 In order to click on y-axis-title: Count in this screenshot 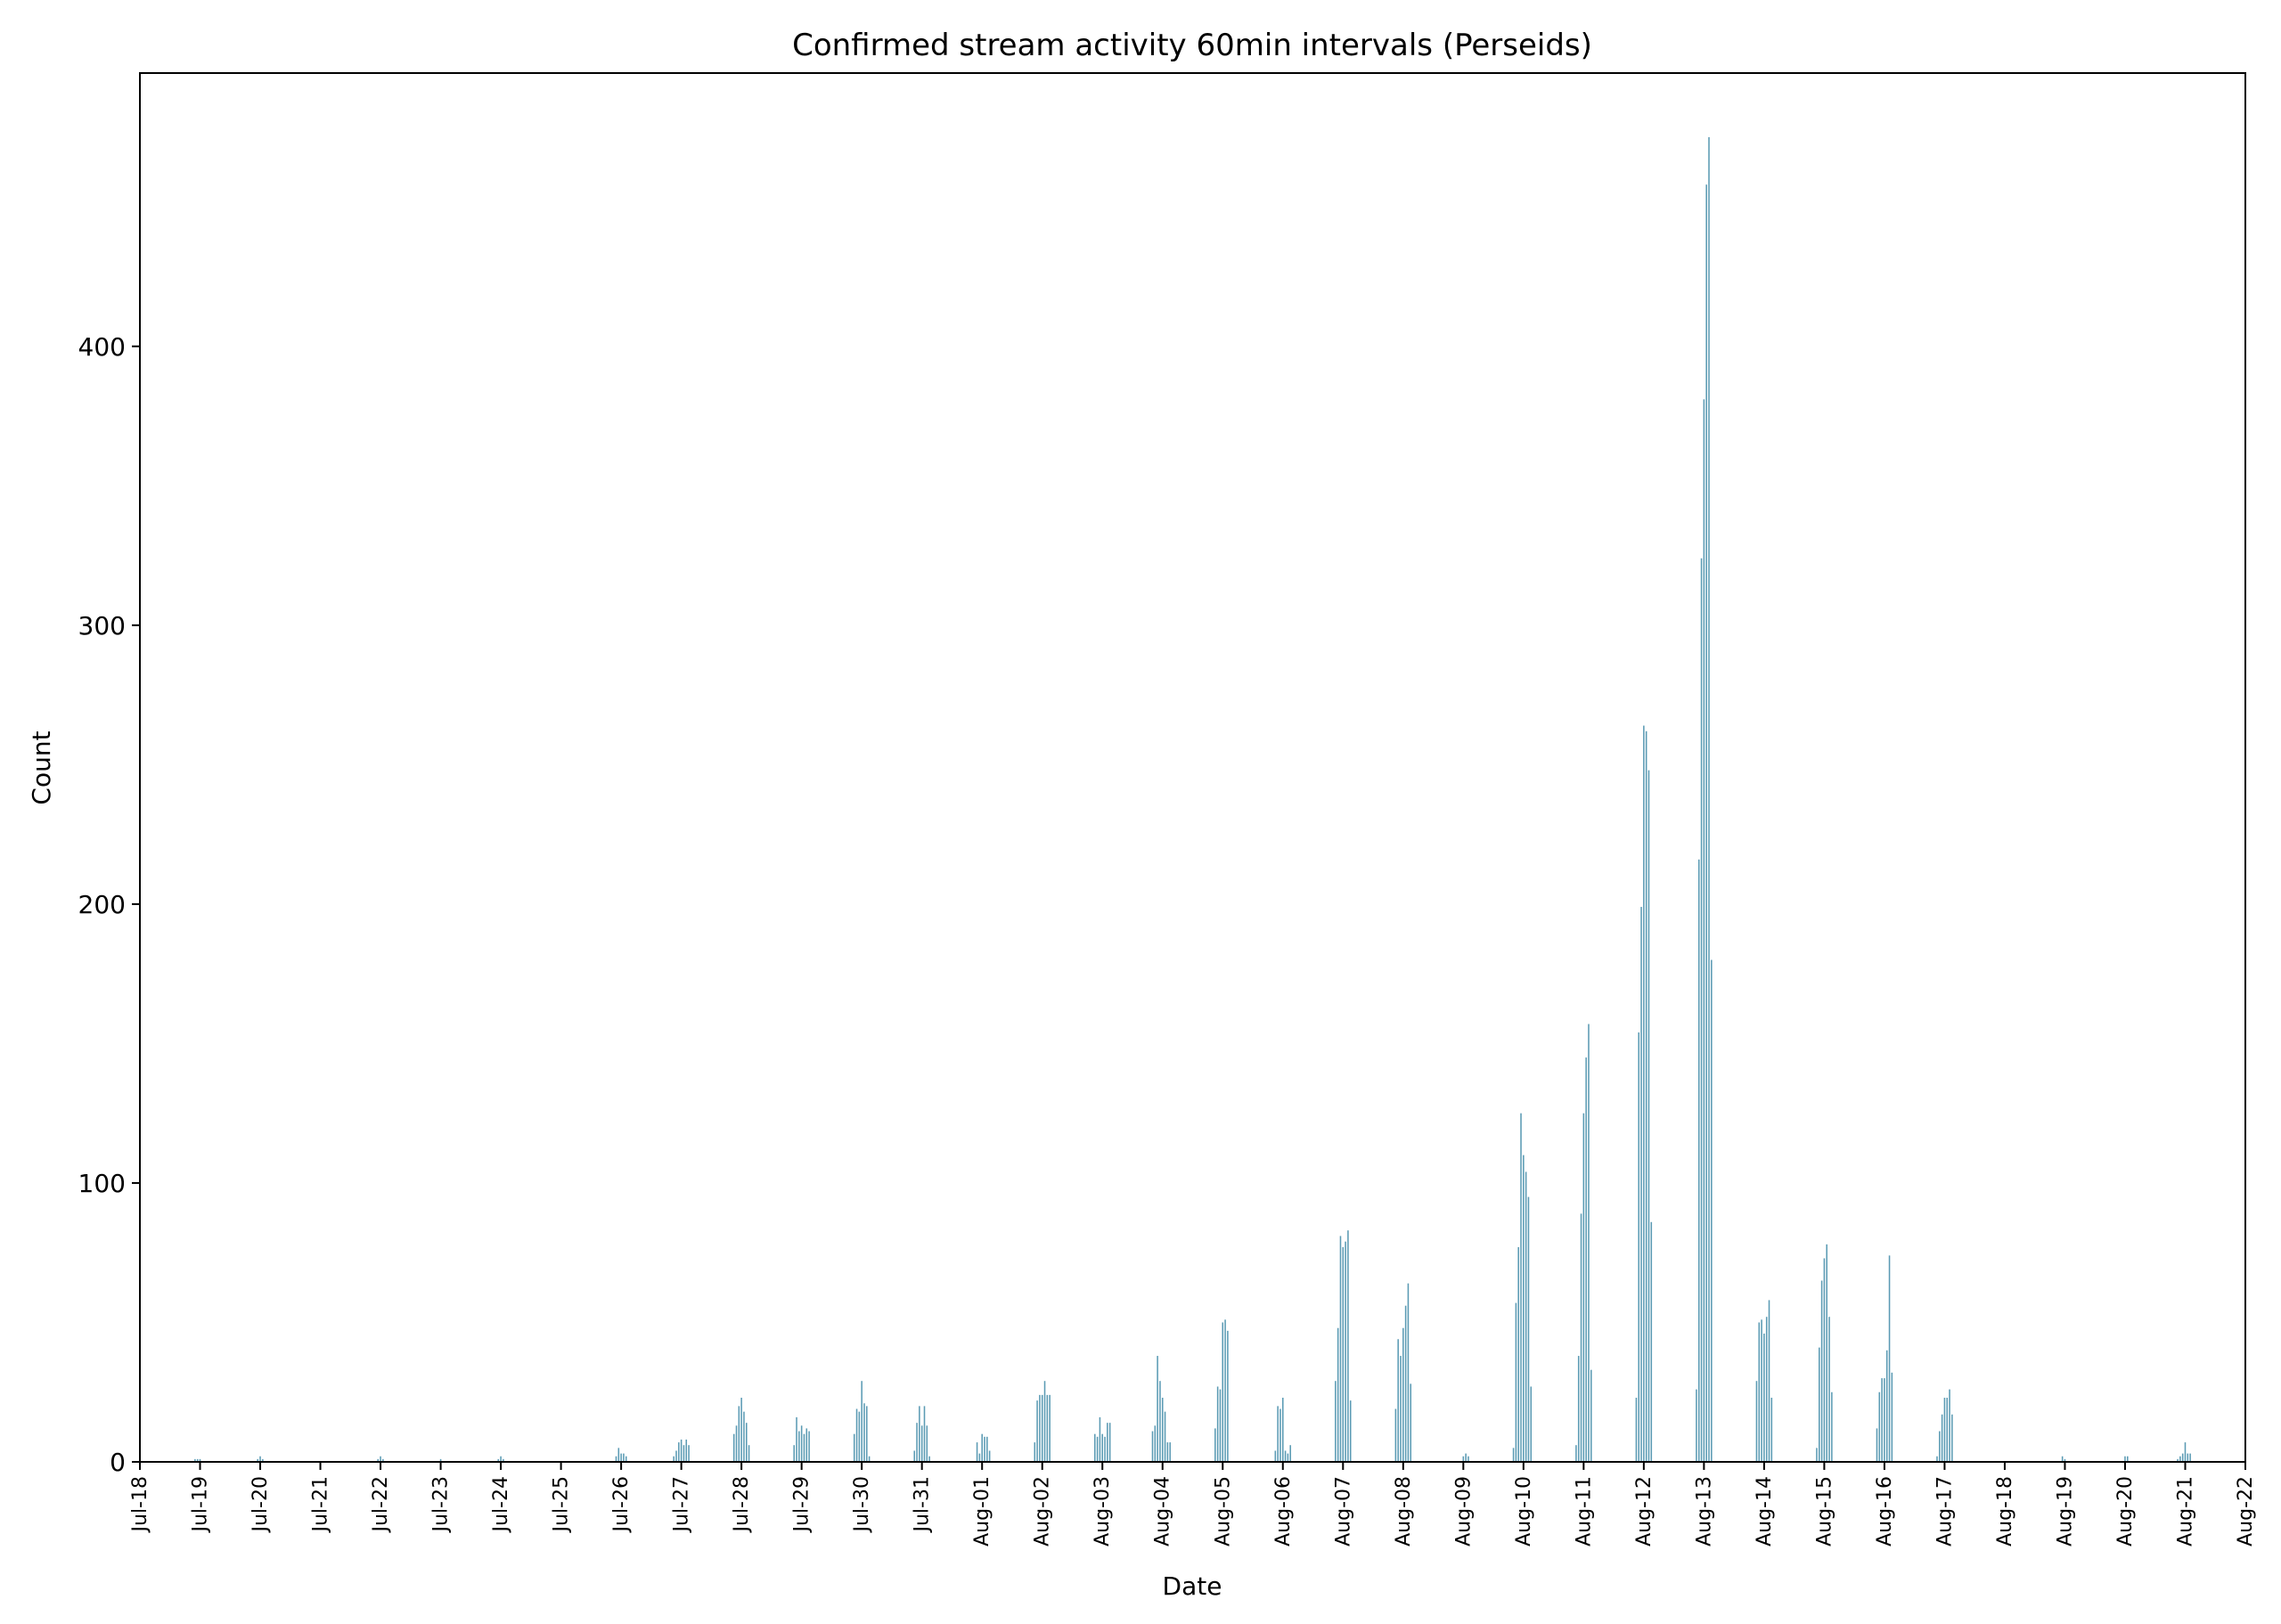, I will do `click(41, 767)`.